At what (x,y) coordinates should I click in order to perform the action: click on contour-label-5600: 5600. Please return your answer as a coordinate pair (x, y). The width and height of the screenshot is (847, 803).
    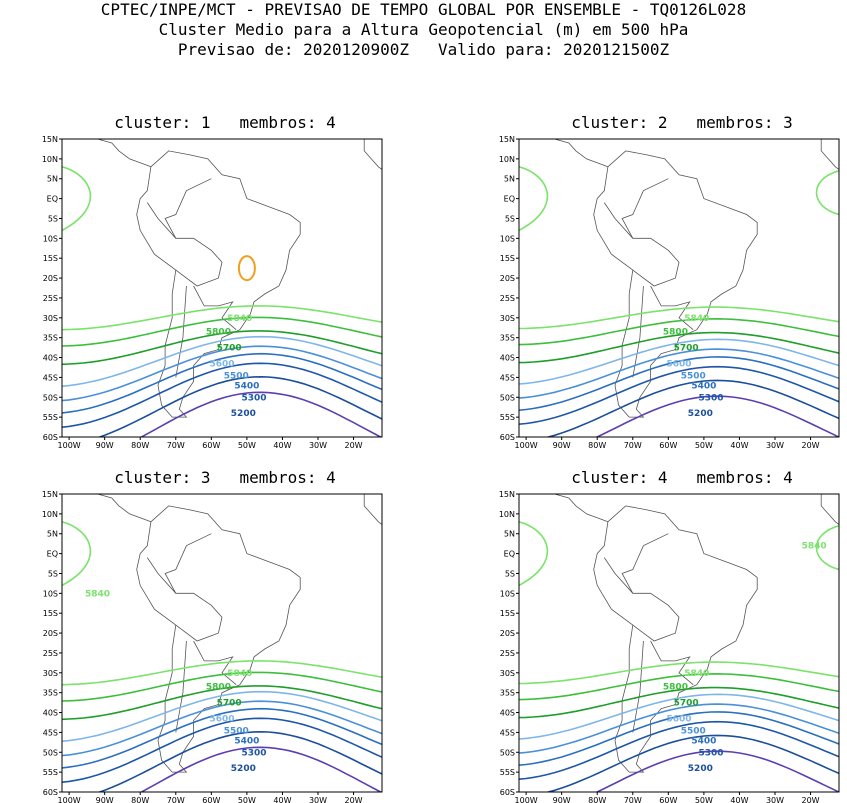
    Looking at the image, I should click on (221, 364).